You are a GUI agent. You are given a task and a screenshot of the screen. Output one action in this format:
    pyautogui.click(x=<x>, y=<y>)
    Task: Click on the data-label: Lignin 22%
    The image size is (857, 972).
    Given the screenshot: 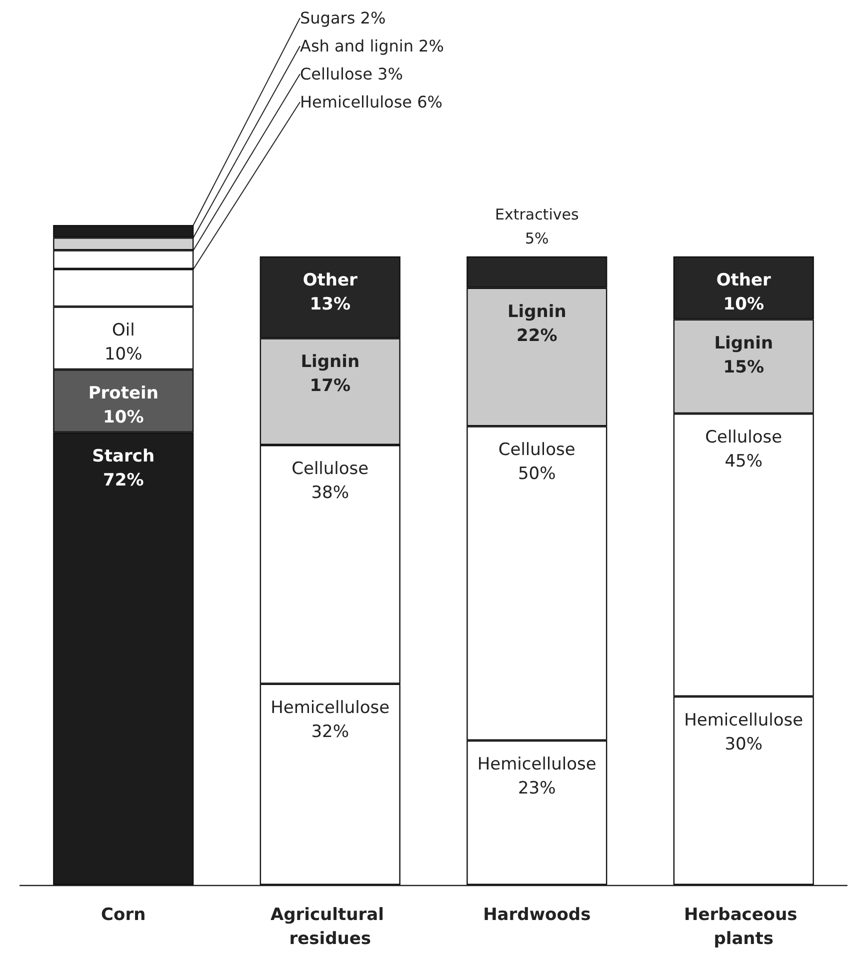 What is the action you would take?
    pyautogui.click(x=536, y=324)
    